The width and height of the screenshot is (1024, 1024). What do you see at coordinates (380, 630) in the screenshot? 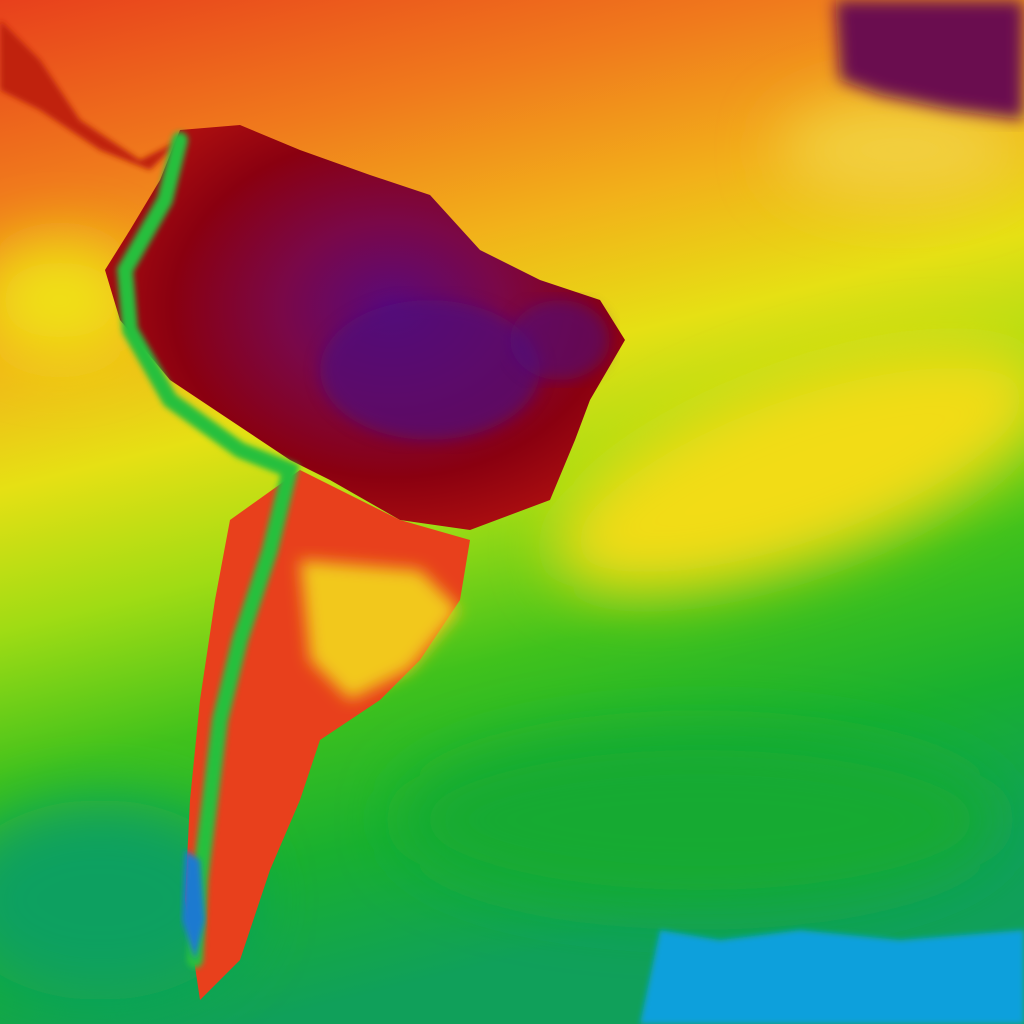
I see `pampas-warm-zone` at bounding box center [380, 630].